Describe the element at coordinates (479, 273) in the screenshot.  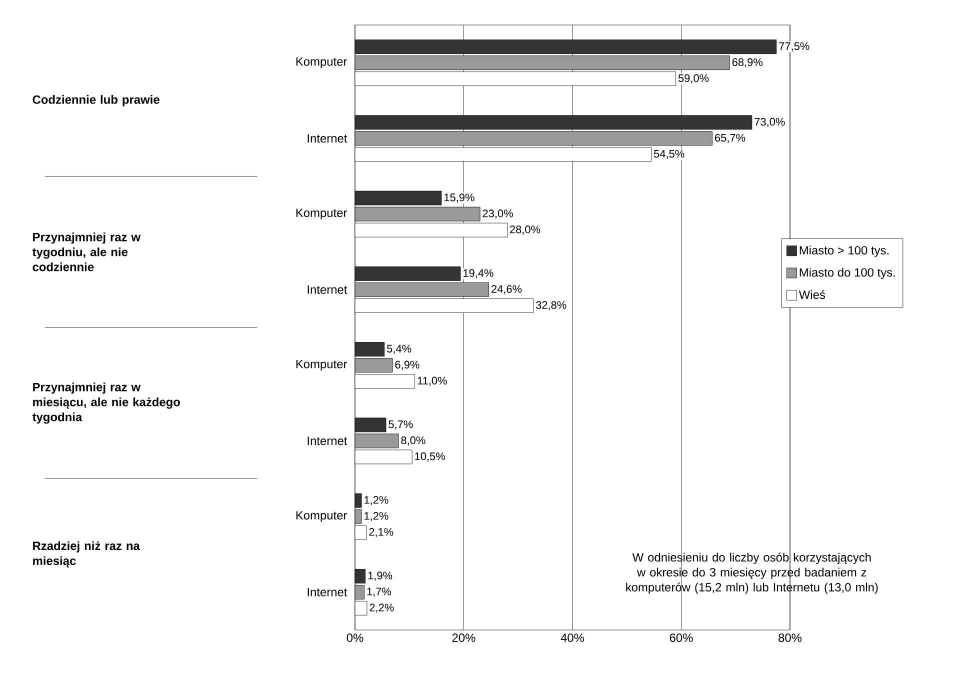
I see `data-label: 19,4%` at that location.